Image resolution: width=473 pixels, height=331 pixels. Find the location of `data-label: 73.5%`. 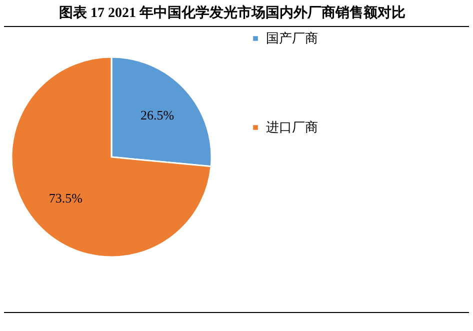

data-label: 73.5% is located at coordinates (65, 198).